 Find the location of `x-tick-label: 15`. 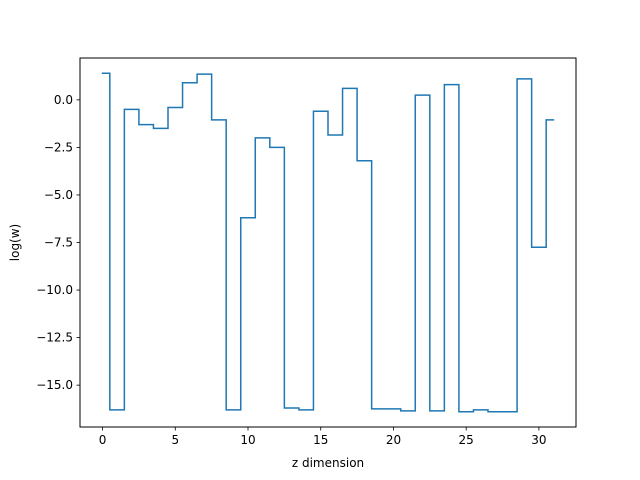

x-tick-label: 15 is located at coordinates (320, 440).